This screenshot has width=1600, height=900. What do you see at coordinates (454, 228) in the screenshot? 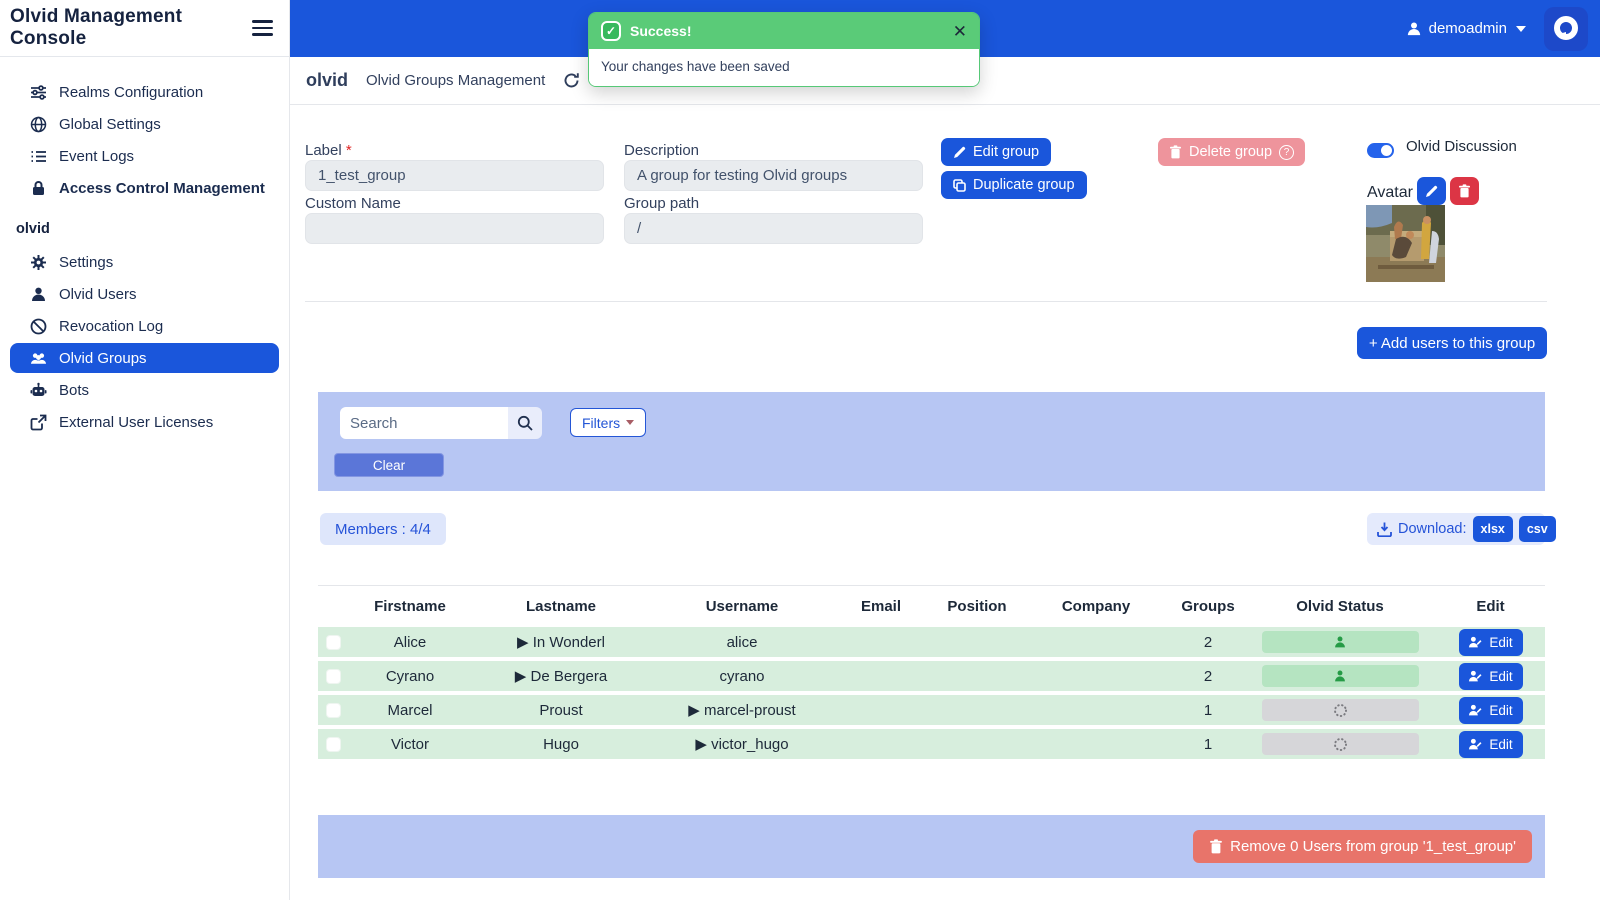
I see `custom-name-input` at bounding box center [454, 228].